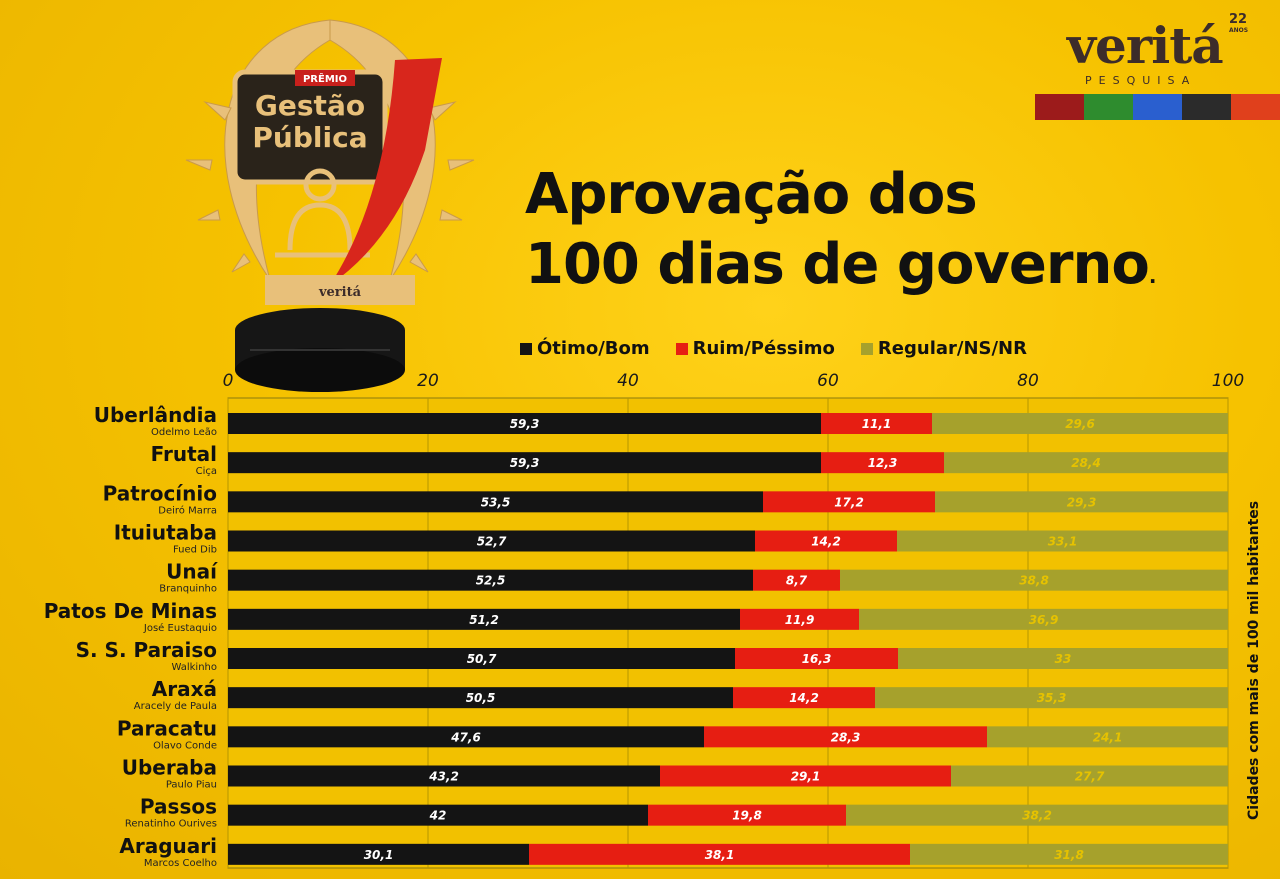 The image size is (1280, 879). Describe the element at coordinates (325, 78) in the screenshot. I see `award-small-label: PRÊMIO` at that location.